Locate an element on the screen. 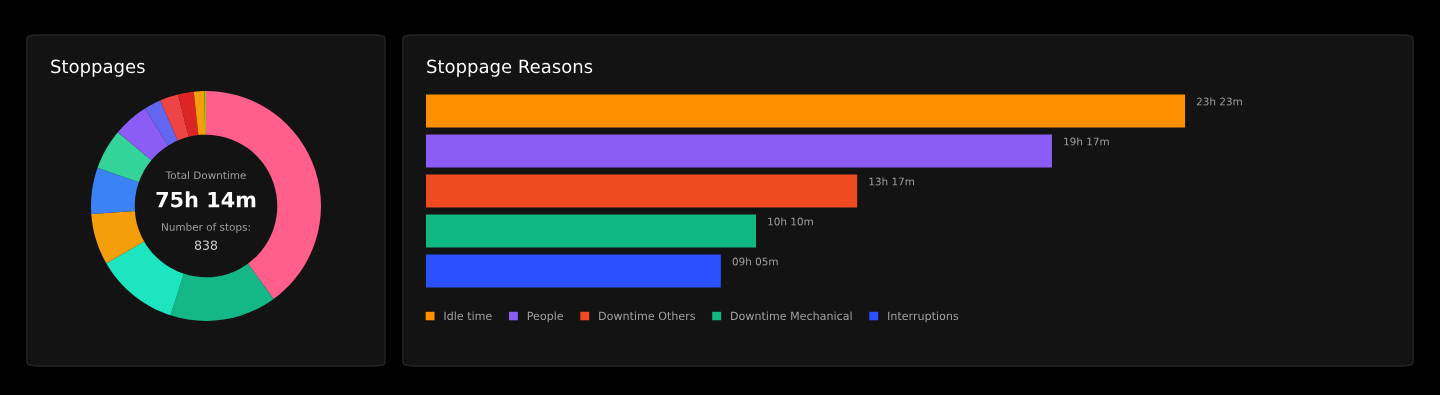 The width and height of the screenshot is (1440, 395). chart-title: Stoppages is located at coordinates (98, 68).